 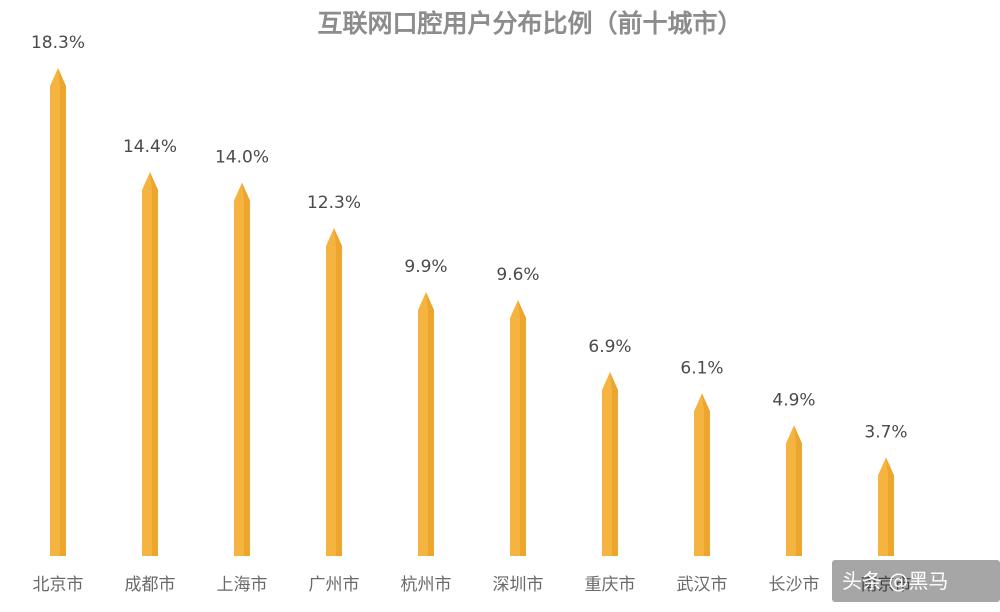 I want to click on value-label: 3.7%, so click(x=885, y=432).